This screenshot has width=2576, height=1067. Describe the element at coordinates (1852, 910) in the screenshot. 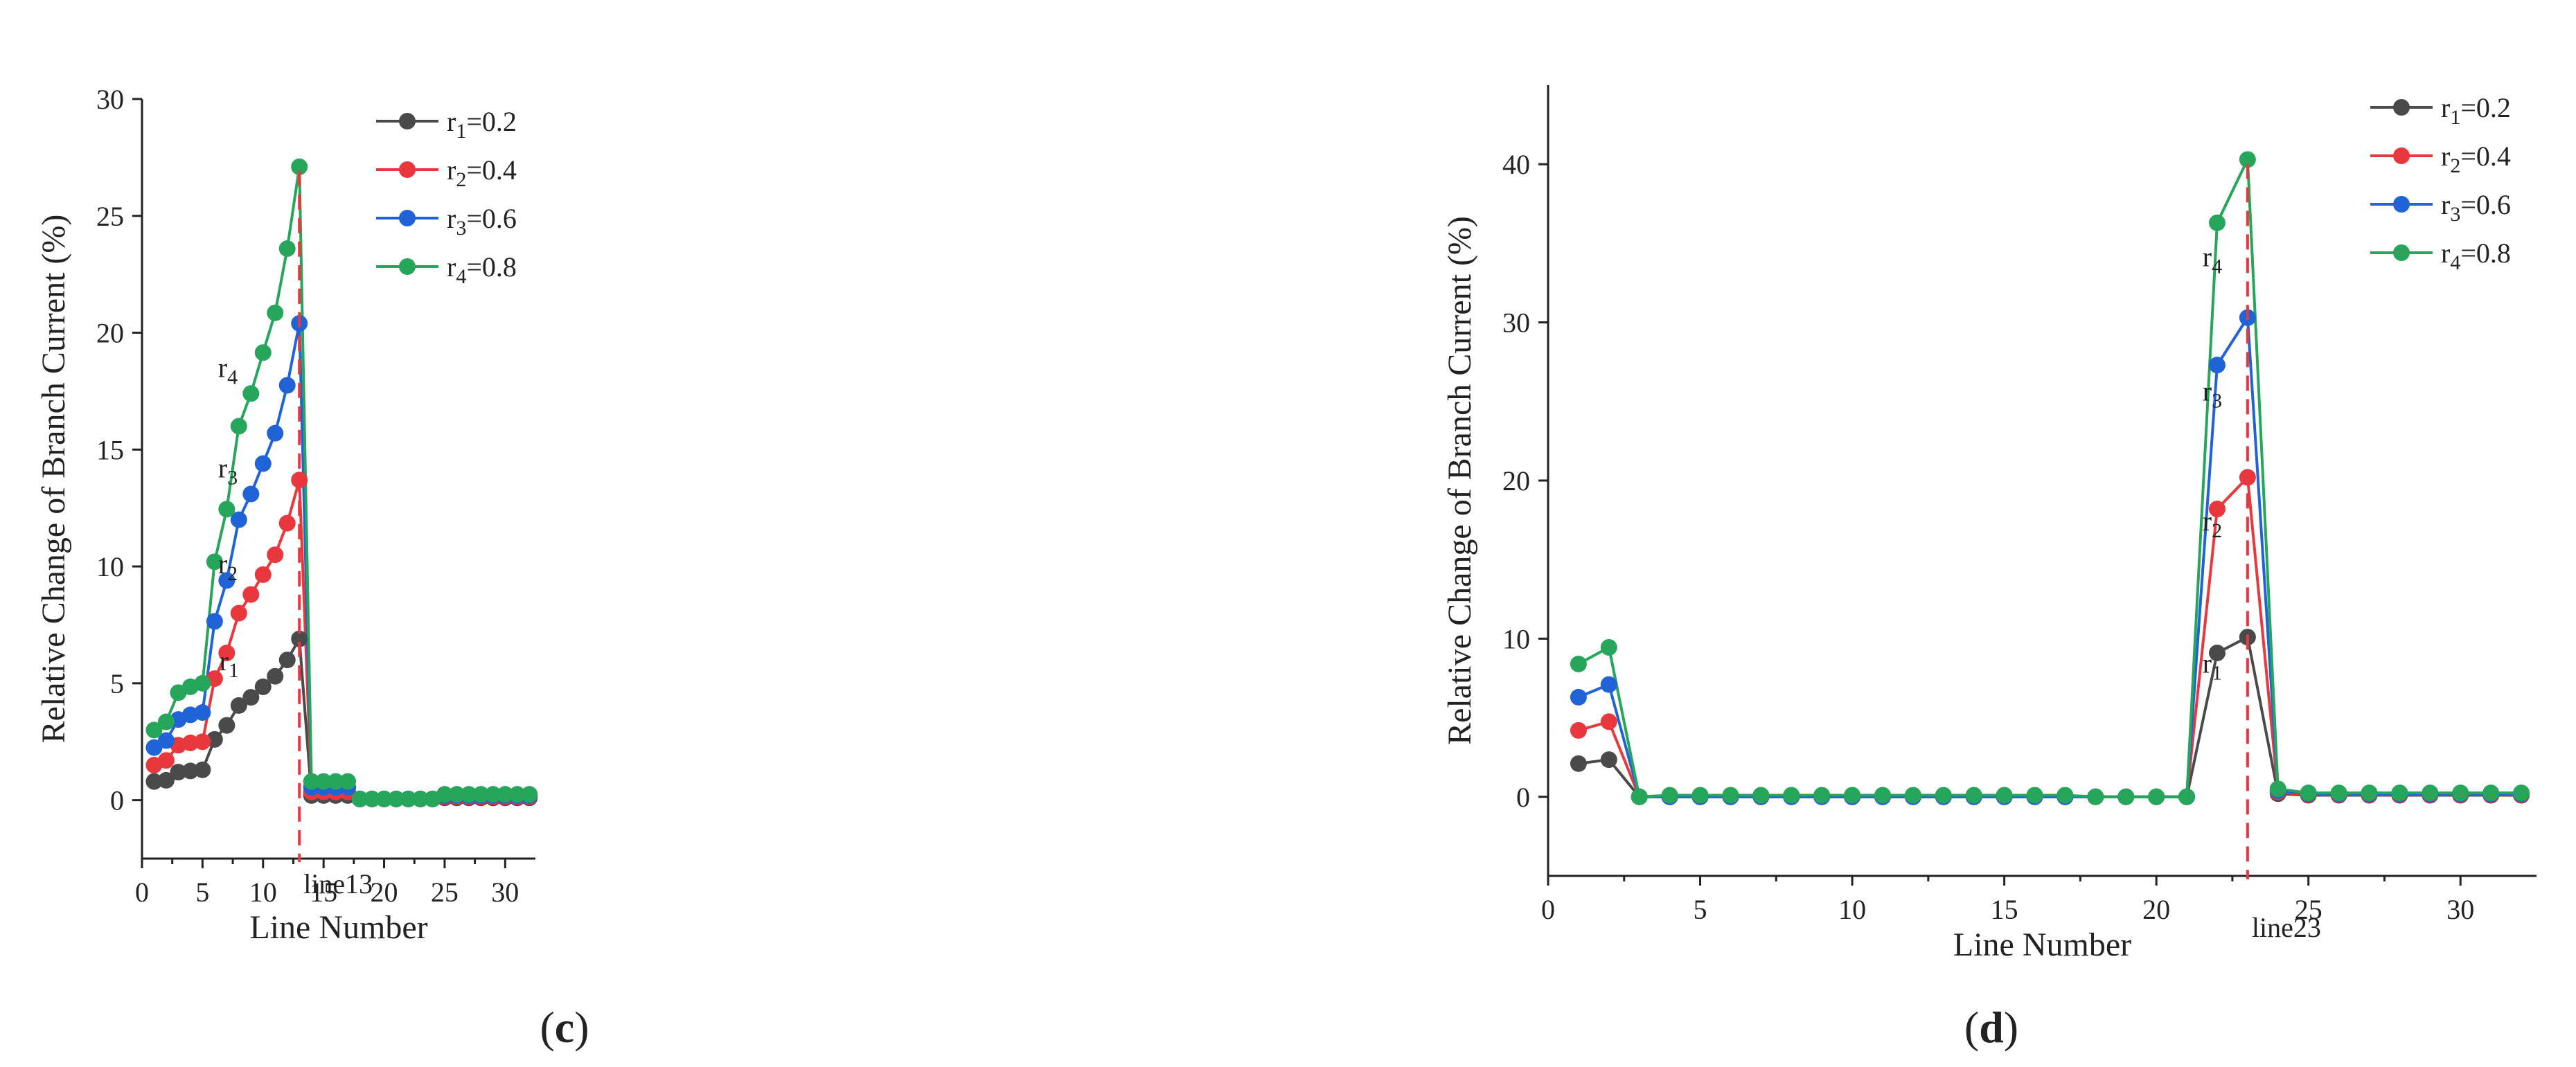

I see `x-tick-label: 10` at that location.